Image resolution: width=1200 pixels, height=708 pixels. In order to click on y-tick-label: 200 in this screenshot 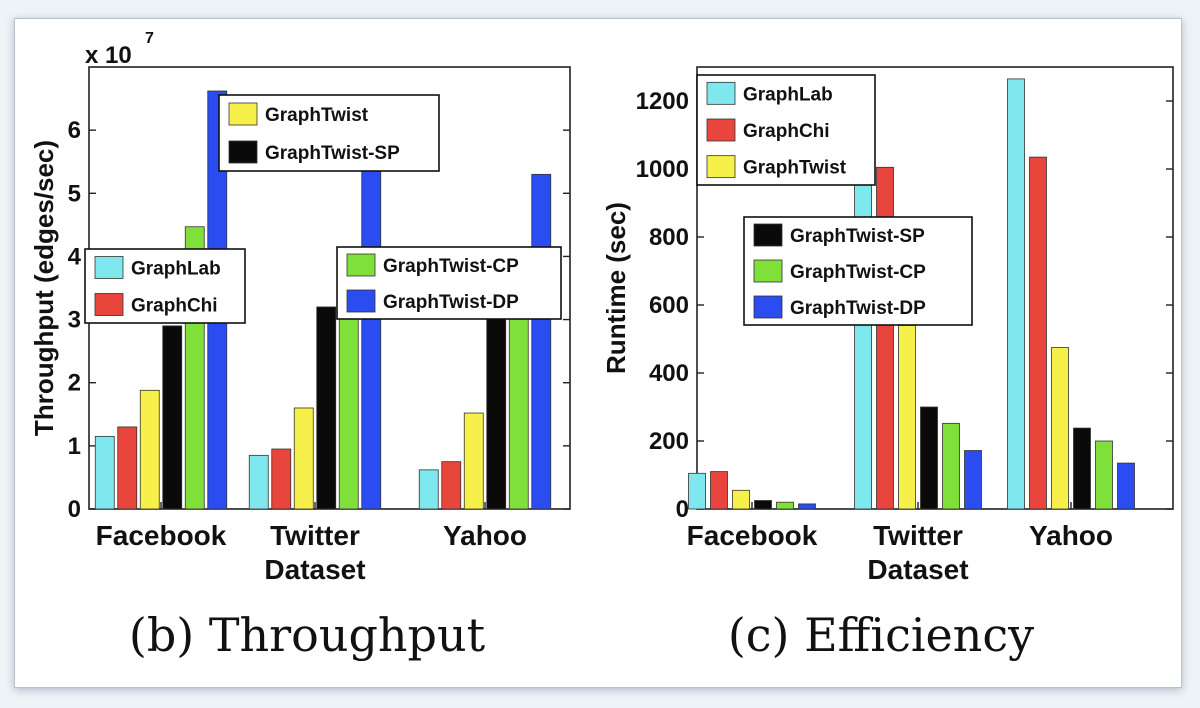, I will do `click(669, 441)`.